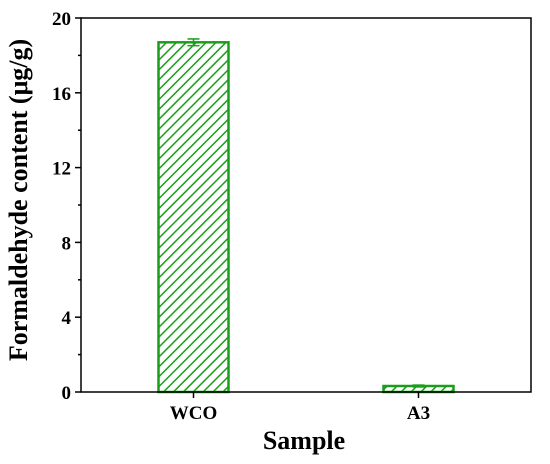  What do you see at coordinates (418, 413) in the screenshot?
I see `x-tick-label-a3: A3` at bounding box center [418, 413].